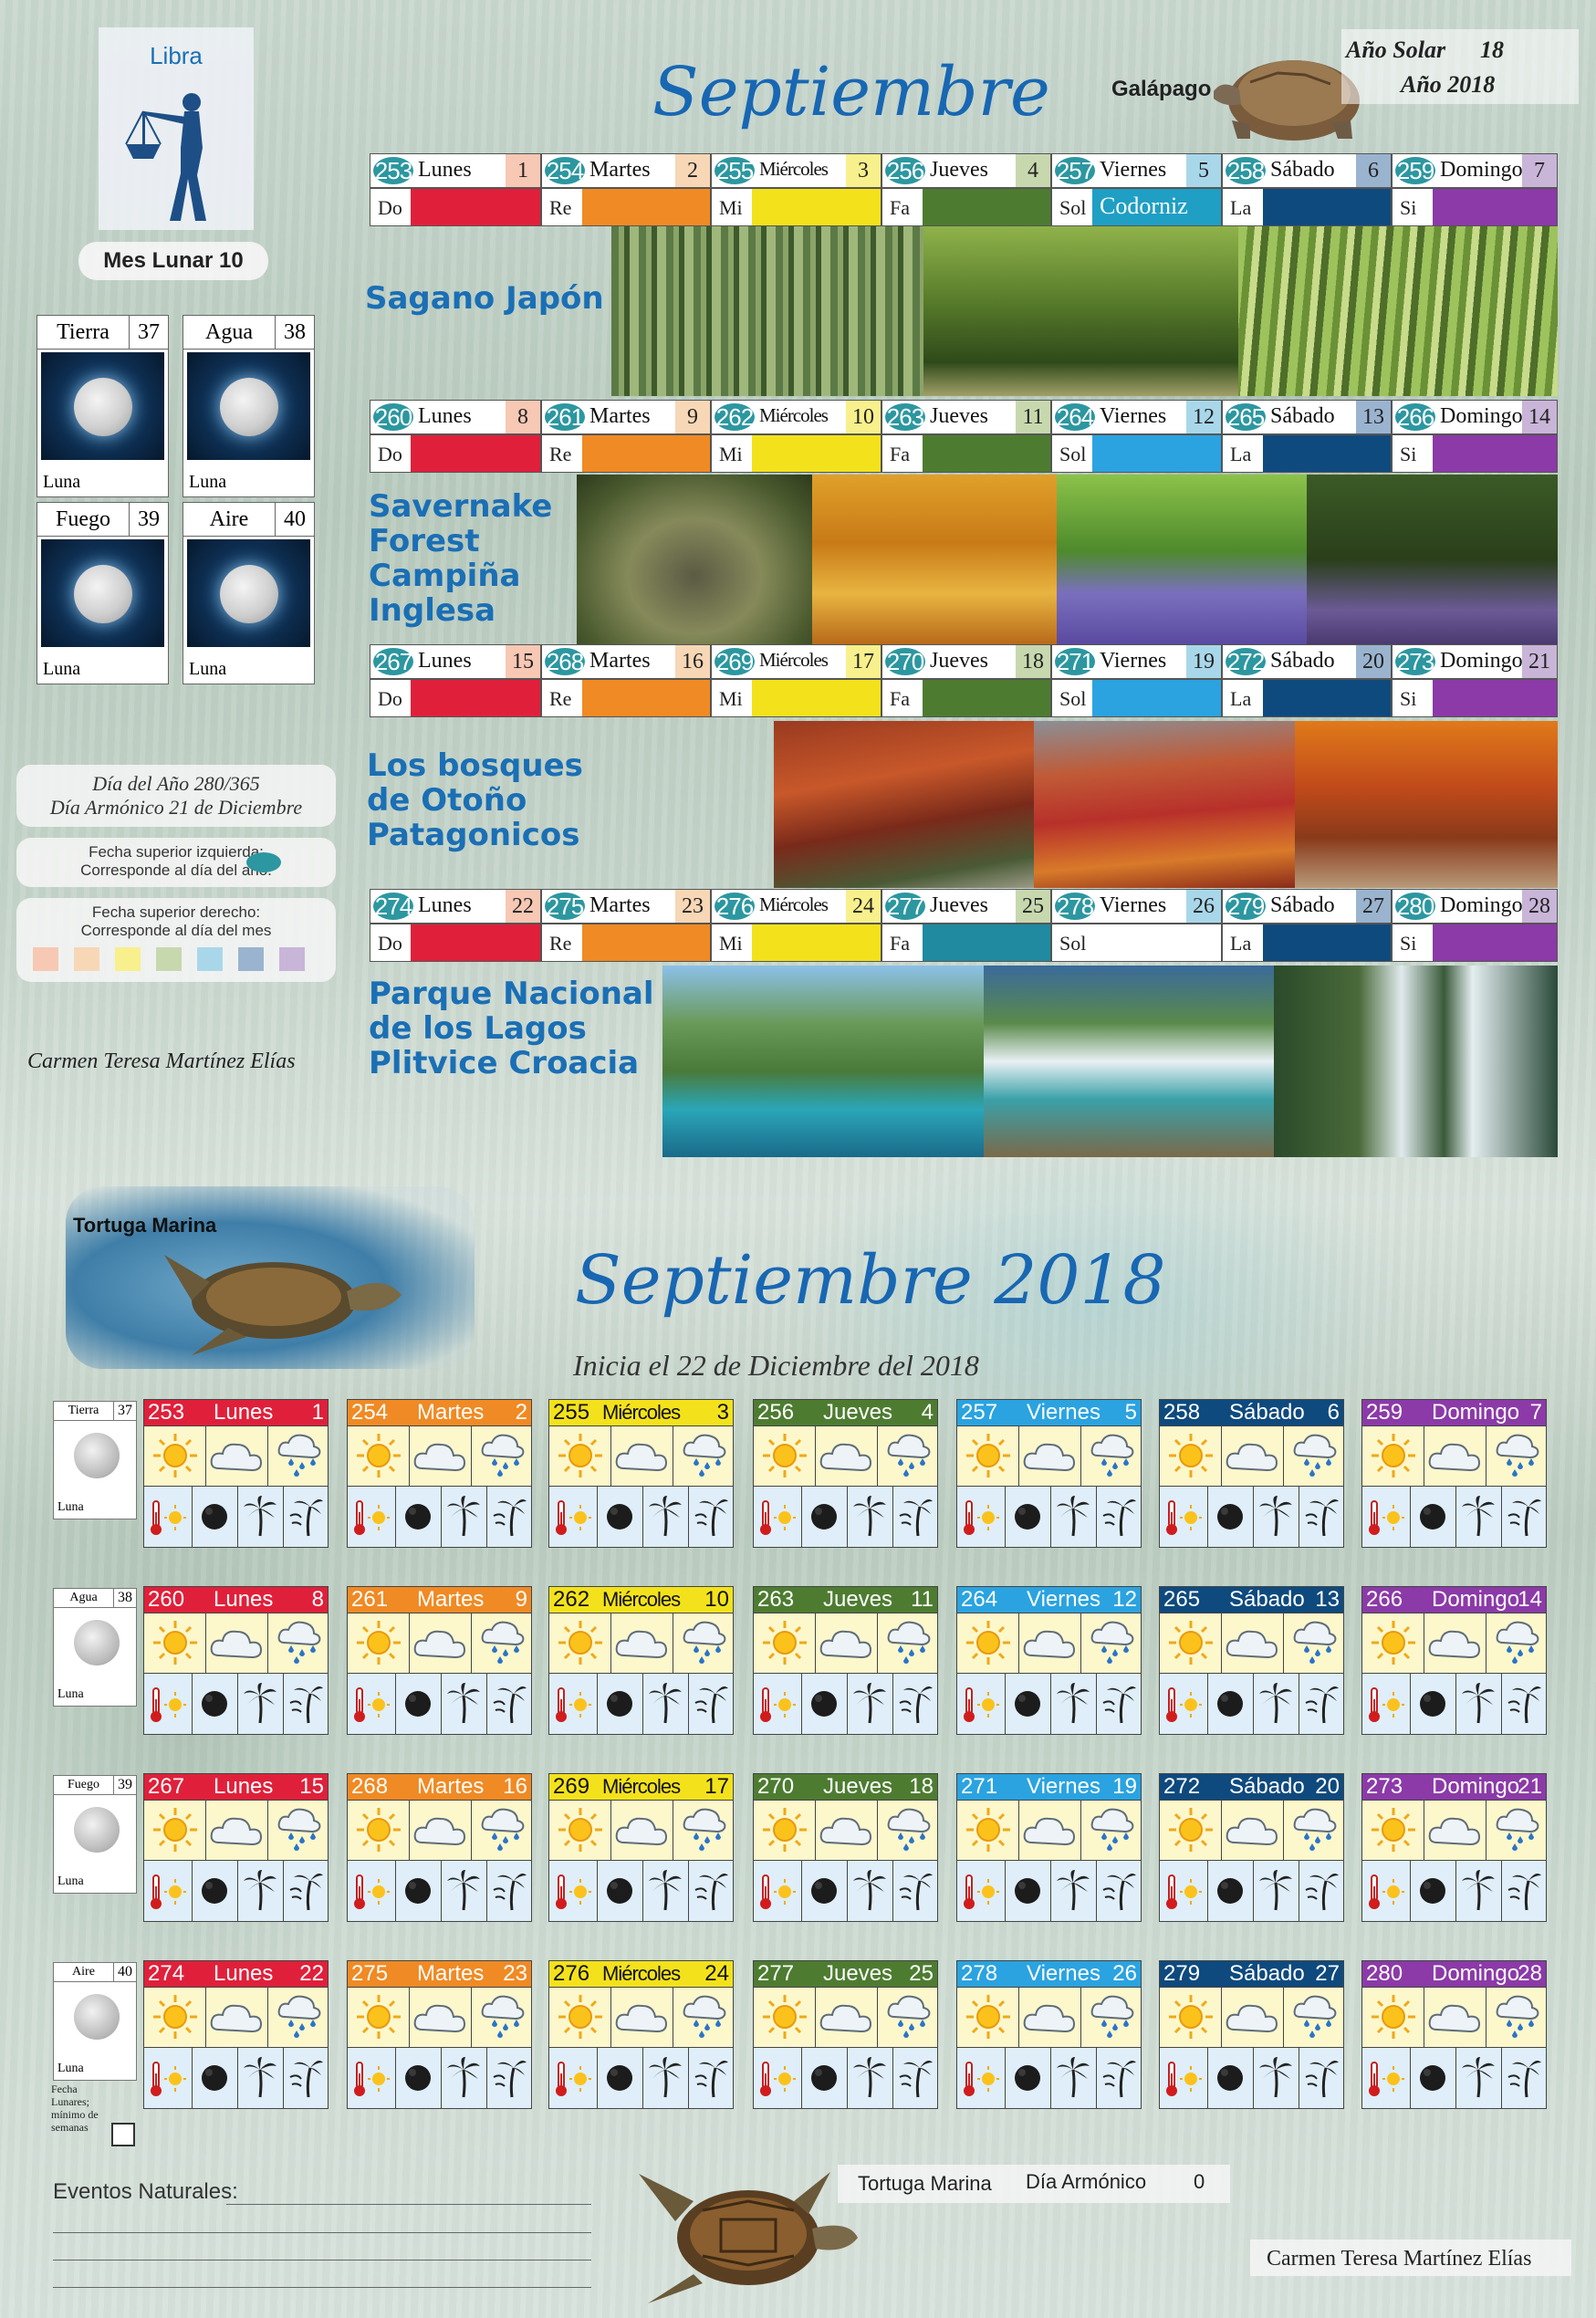 The image size is (1596, 2318). What do you see at coordinates (641, 1661) in the screenshot?
I see `day-card: 262 Miércoles 10` at bounding box center [641, 1661].